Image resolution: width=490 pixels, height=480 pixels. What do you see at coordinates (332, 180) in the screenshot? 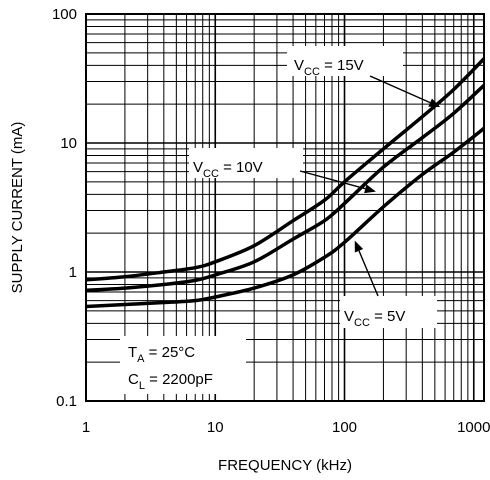
I see `vcc10-arrow-line` at bounding box center [332, 180].